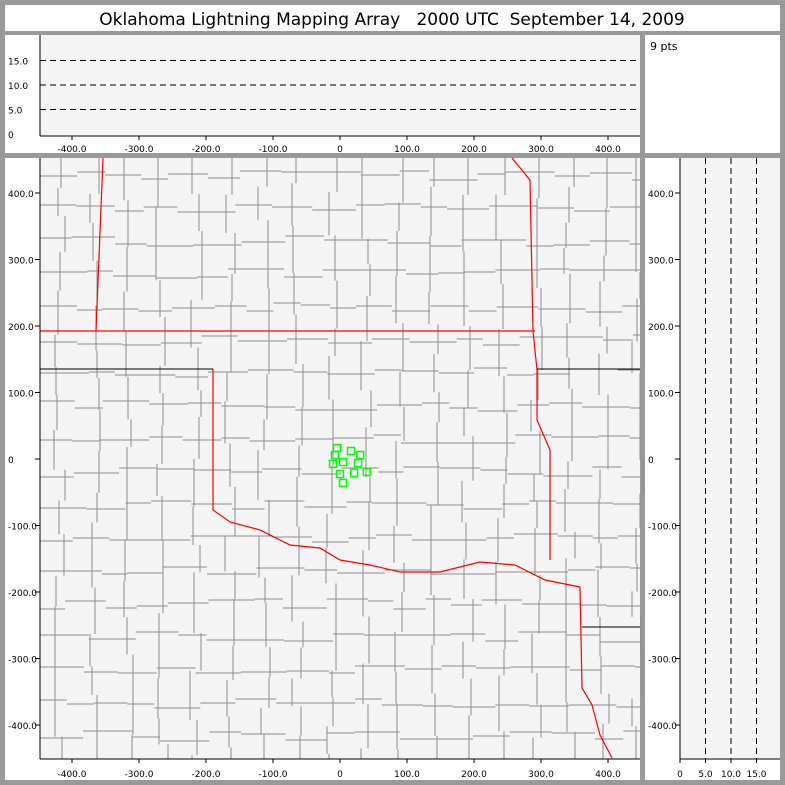 The height and width of the screenshot is (785, 785). Describe the element at coordinates (705, 775) in the screenshot. I see `side-x-tick-label: 5.0` at that location.